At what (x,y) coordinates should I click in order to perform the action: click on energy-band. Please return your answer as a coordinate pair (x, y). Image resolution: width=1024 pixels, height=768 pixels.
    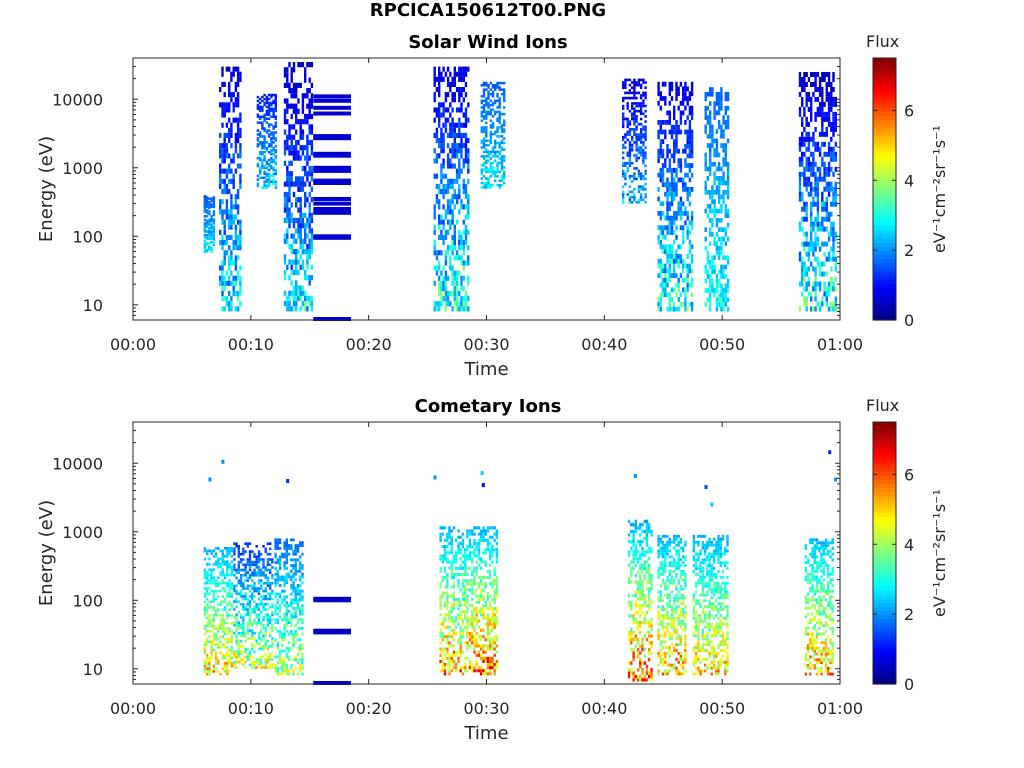
    Looking at the image, I should click on (332, 100).